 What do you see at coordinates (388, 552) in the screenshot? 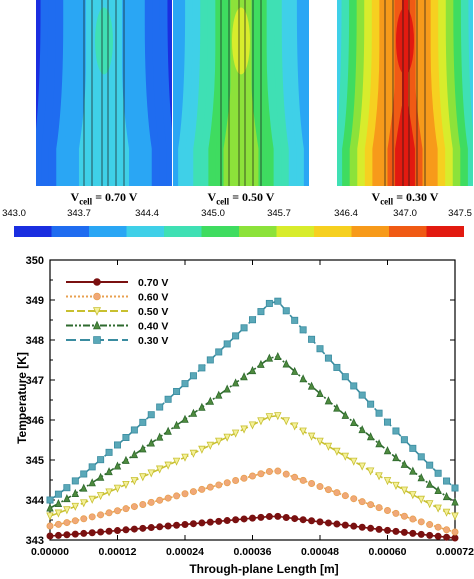
I see `x-tick-label: 0.00060` at bounding box center [388, 552].